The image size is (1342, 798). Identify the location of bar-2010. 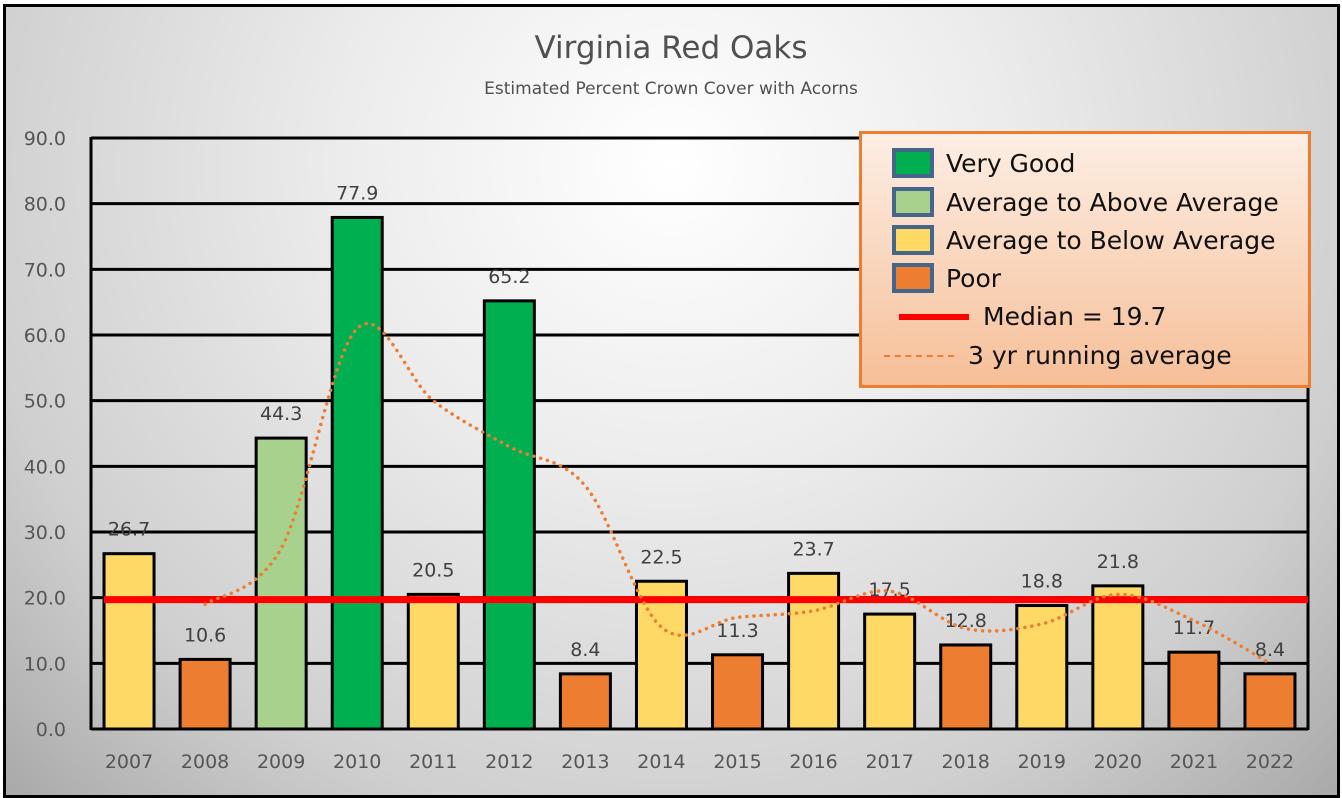
(357, 473).